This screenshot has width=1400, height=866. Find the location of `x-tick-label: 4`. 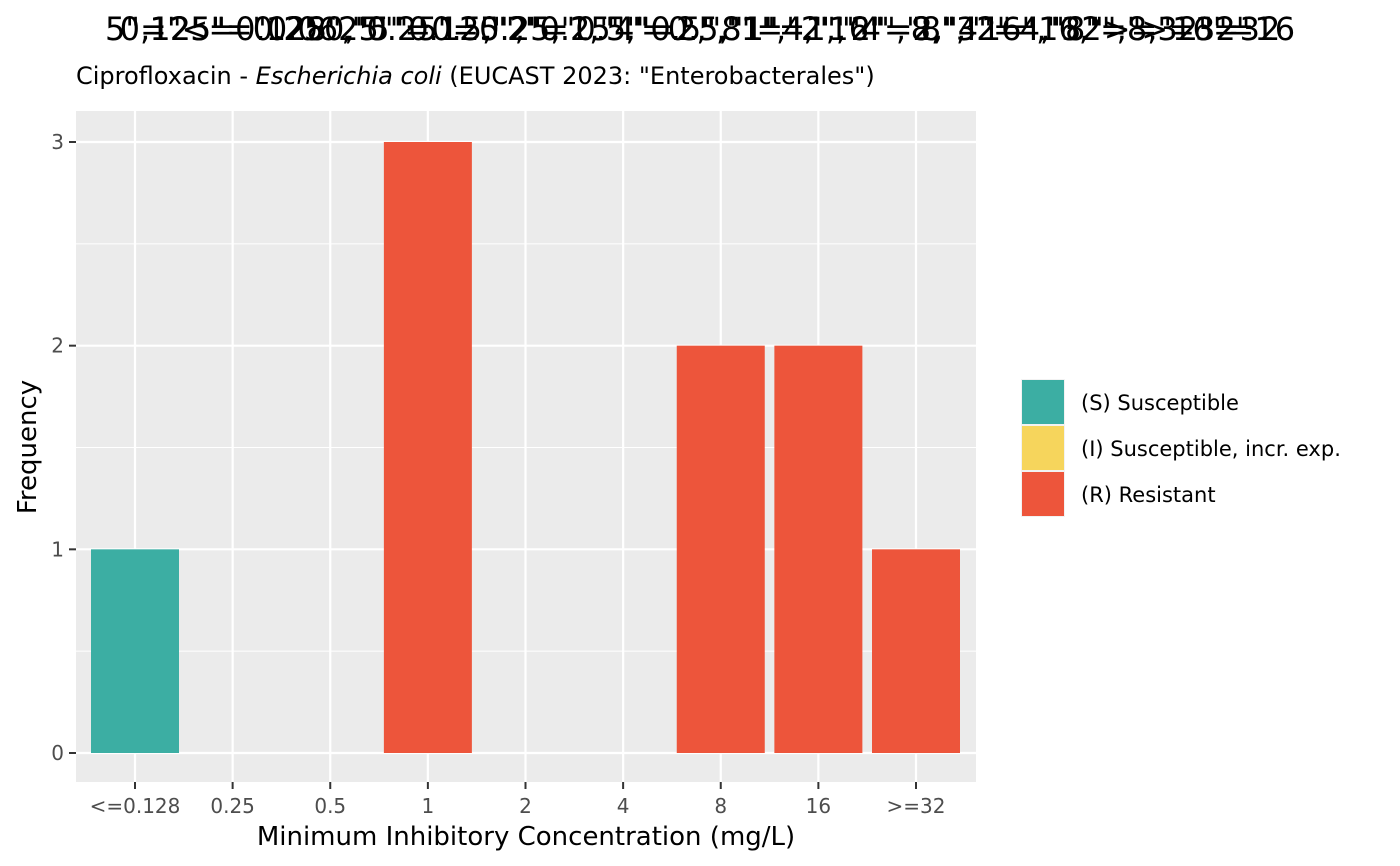

x-tick-label: 4 is located at coordinates (623, 806).